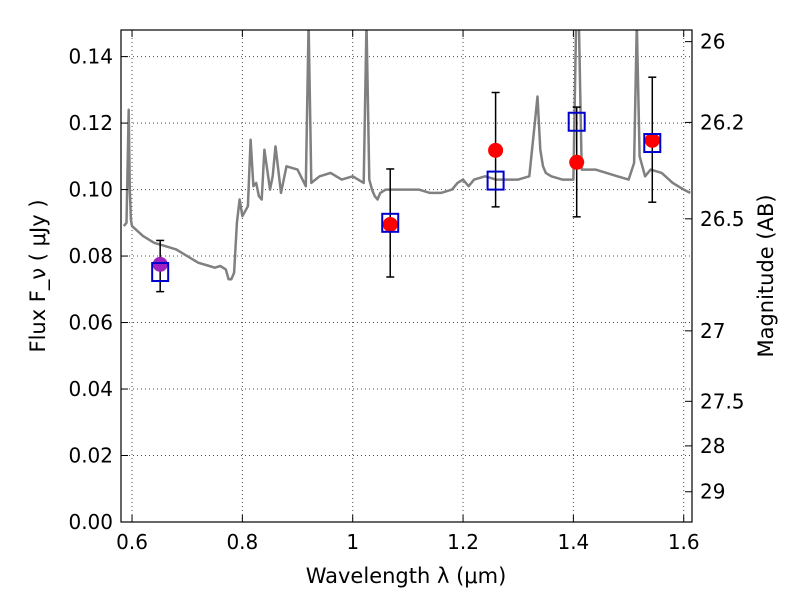 The image size is (800, 600). What do you see at coordinates (722, 401) in the screenshot?
I see `right-tick-label: 27.5` at bounding box center [722, 401].